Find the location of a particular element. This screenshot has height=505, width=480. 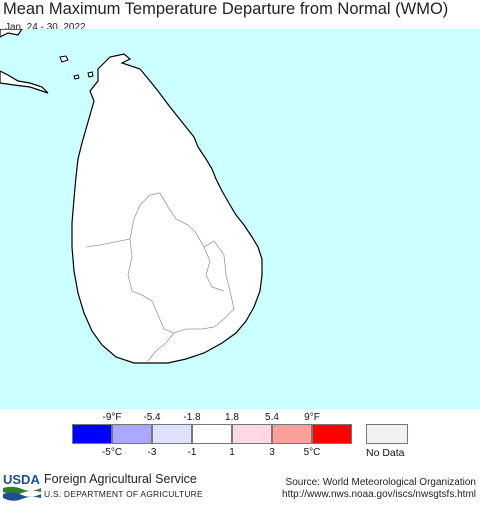

legend-c-label: -5°C is located at coordinates (112, 452).